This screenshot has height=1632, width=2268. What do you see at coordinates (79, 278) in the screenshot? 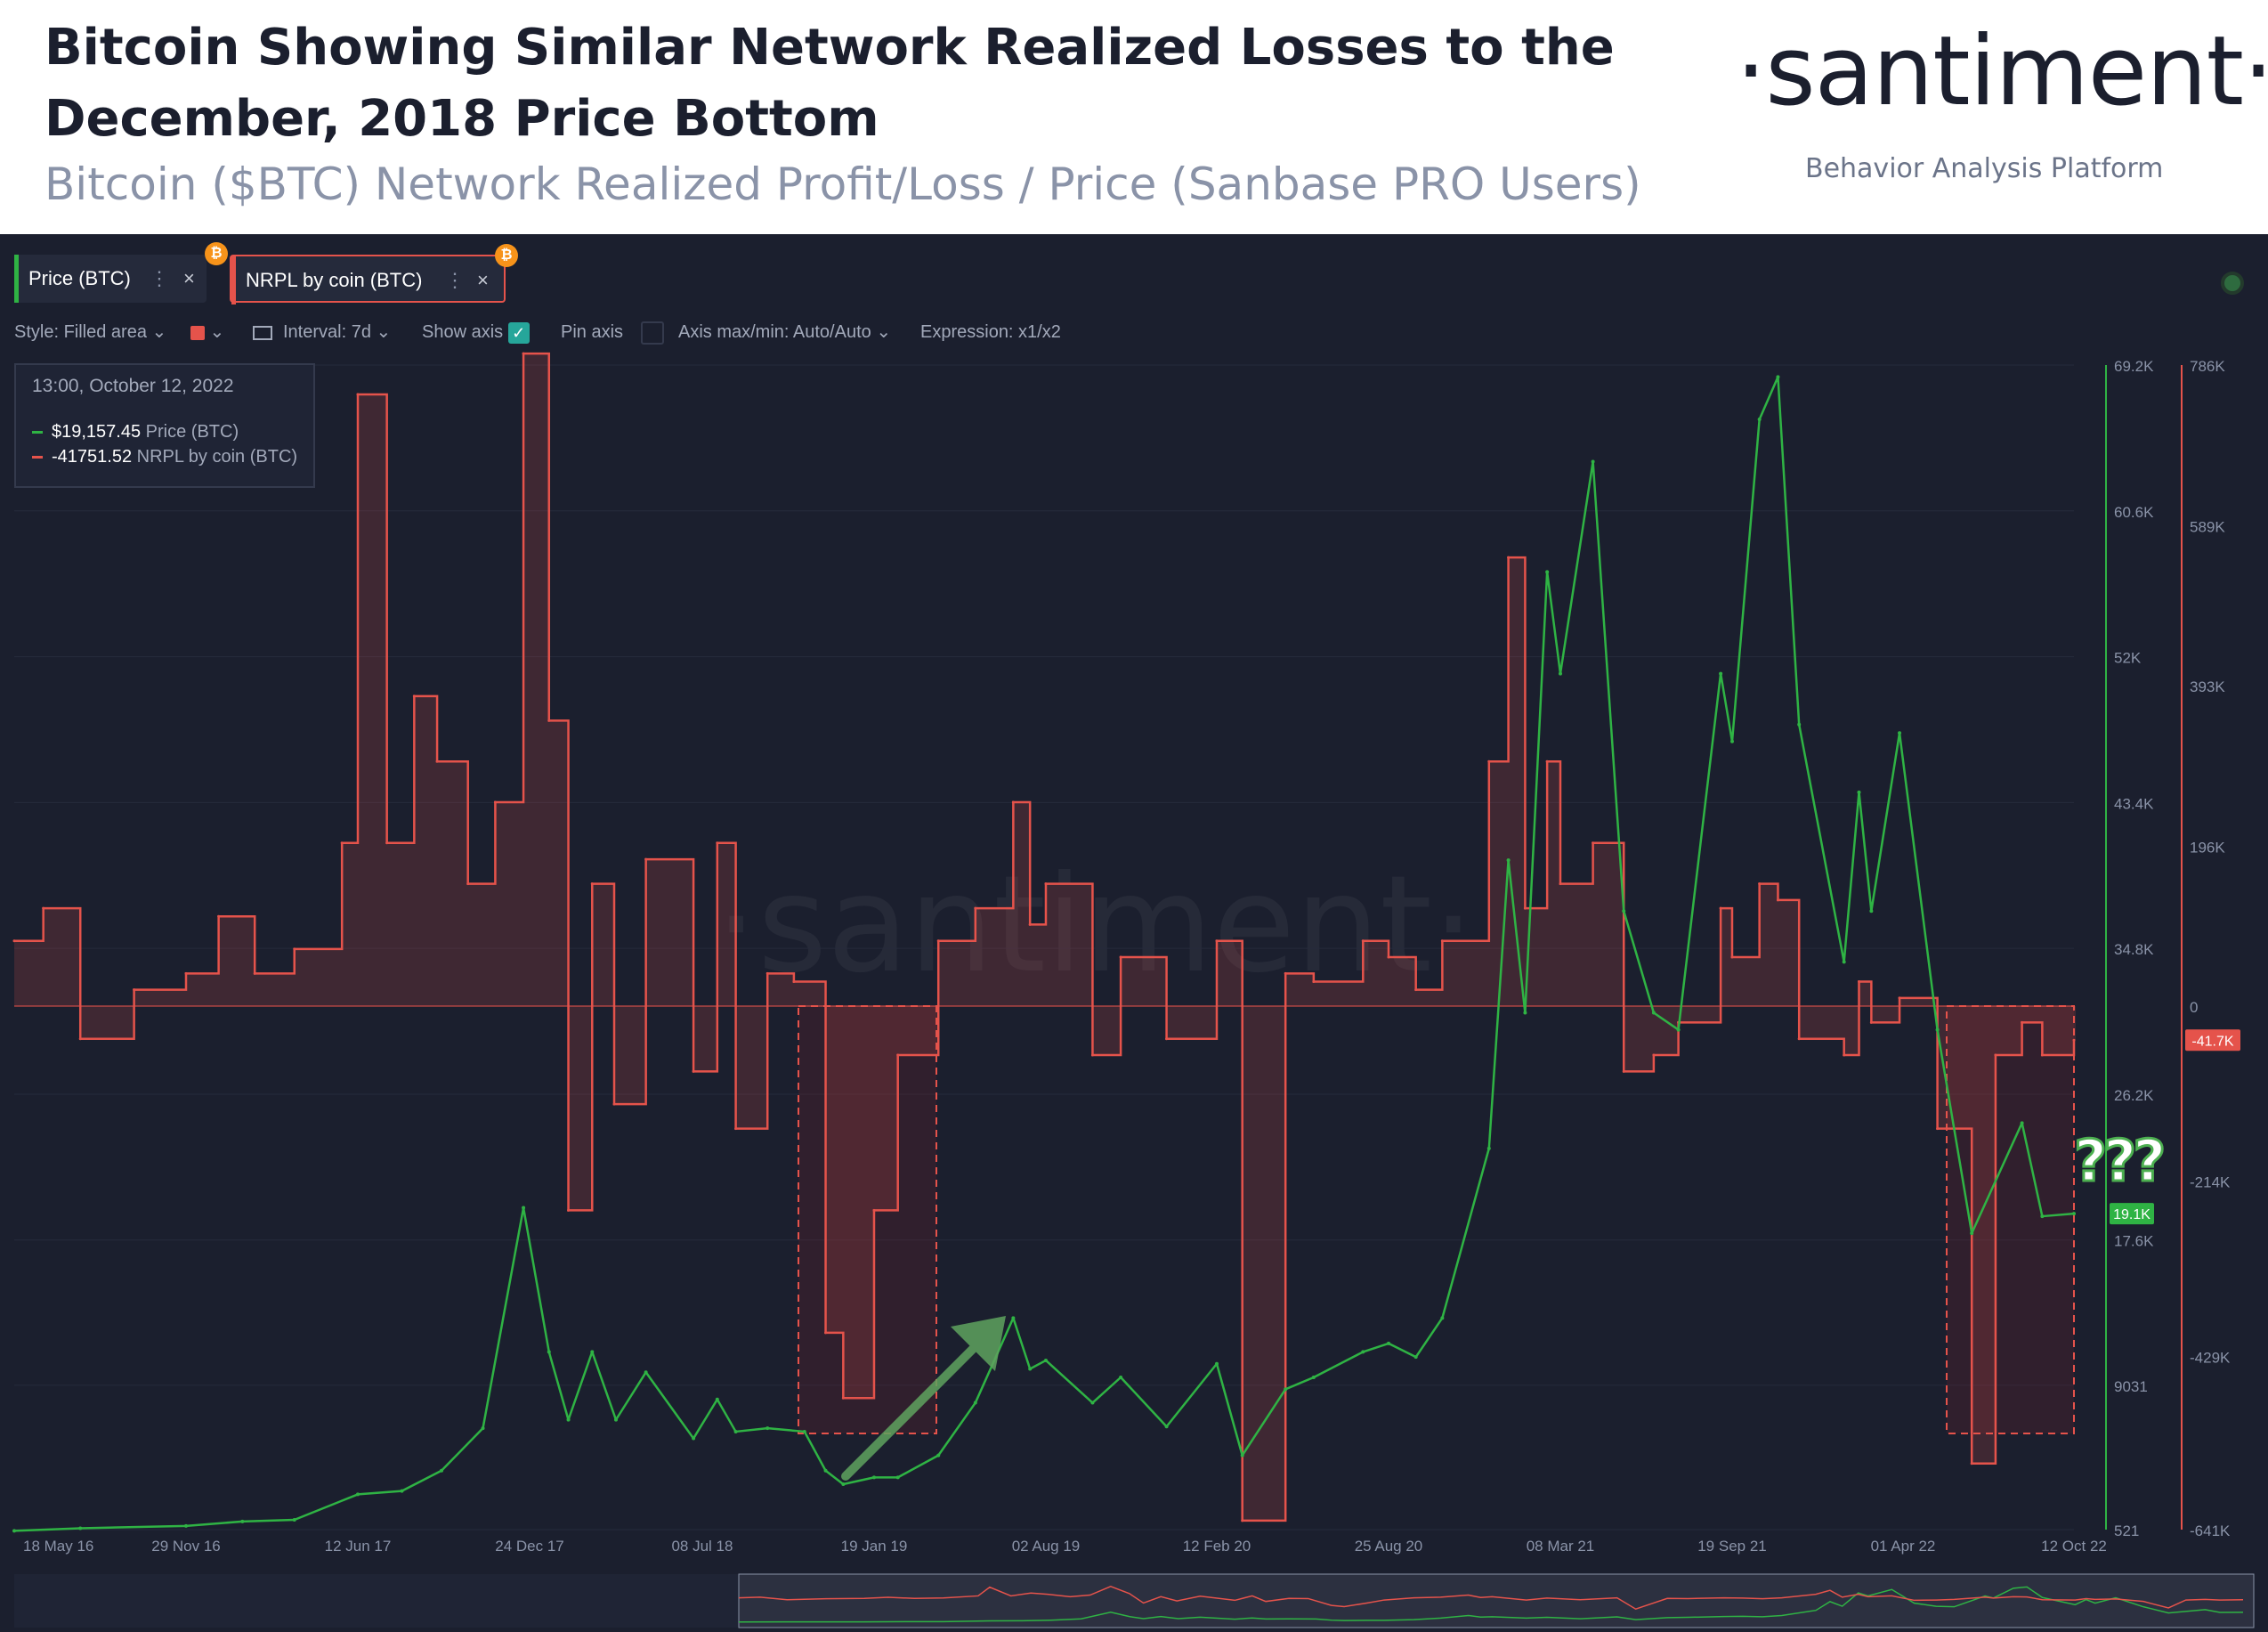
I see `tab-price-label: Price (BTC)` at bounding box center [79, 278].